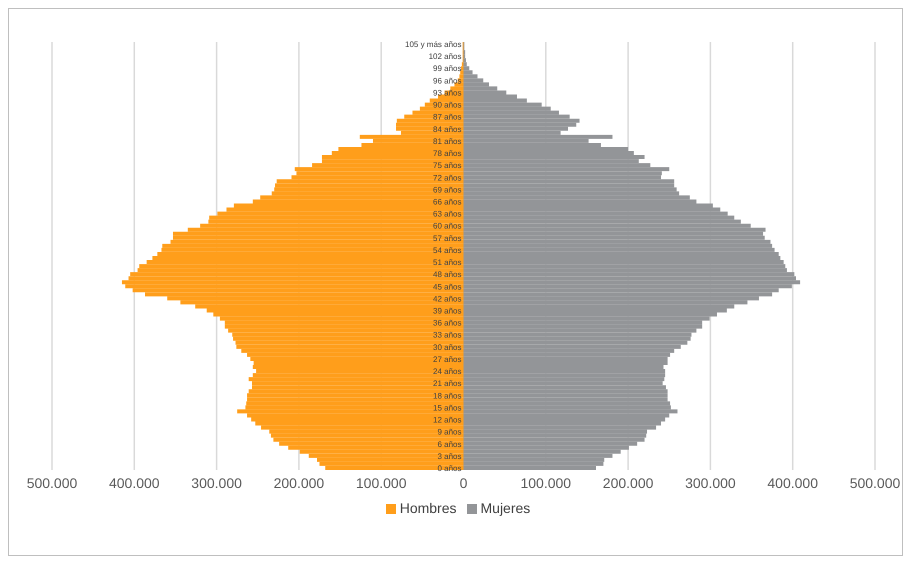 The height and width of the screenshot is (572, 913). I want to click on y-tick-label: 39 años, so click(447, 311).